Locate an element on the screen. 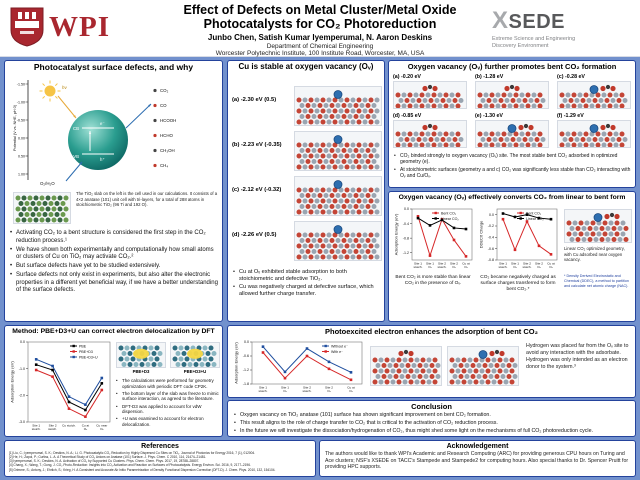  structure-cell: (a) -0.20 eV is located at coordinates (432, 91).